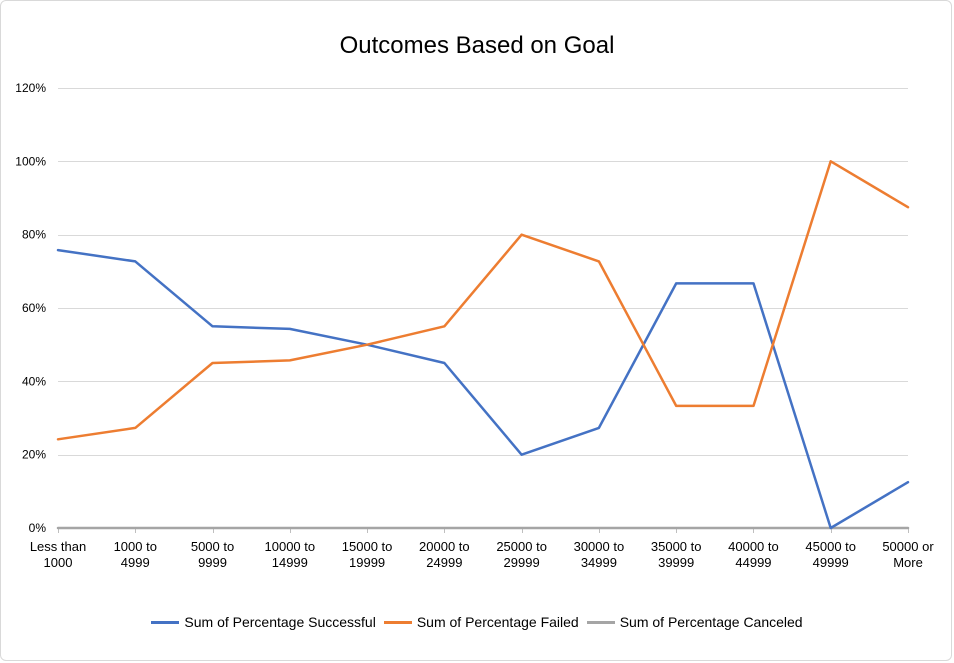  I want to click on x-tick-label: 10000 to 14999, so click(290, 554).